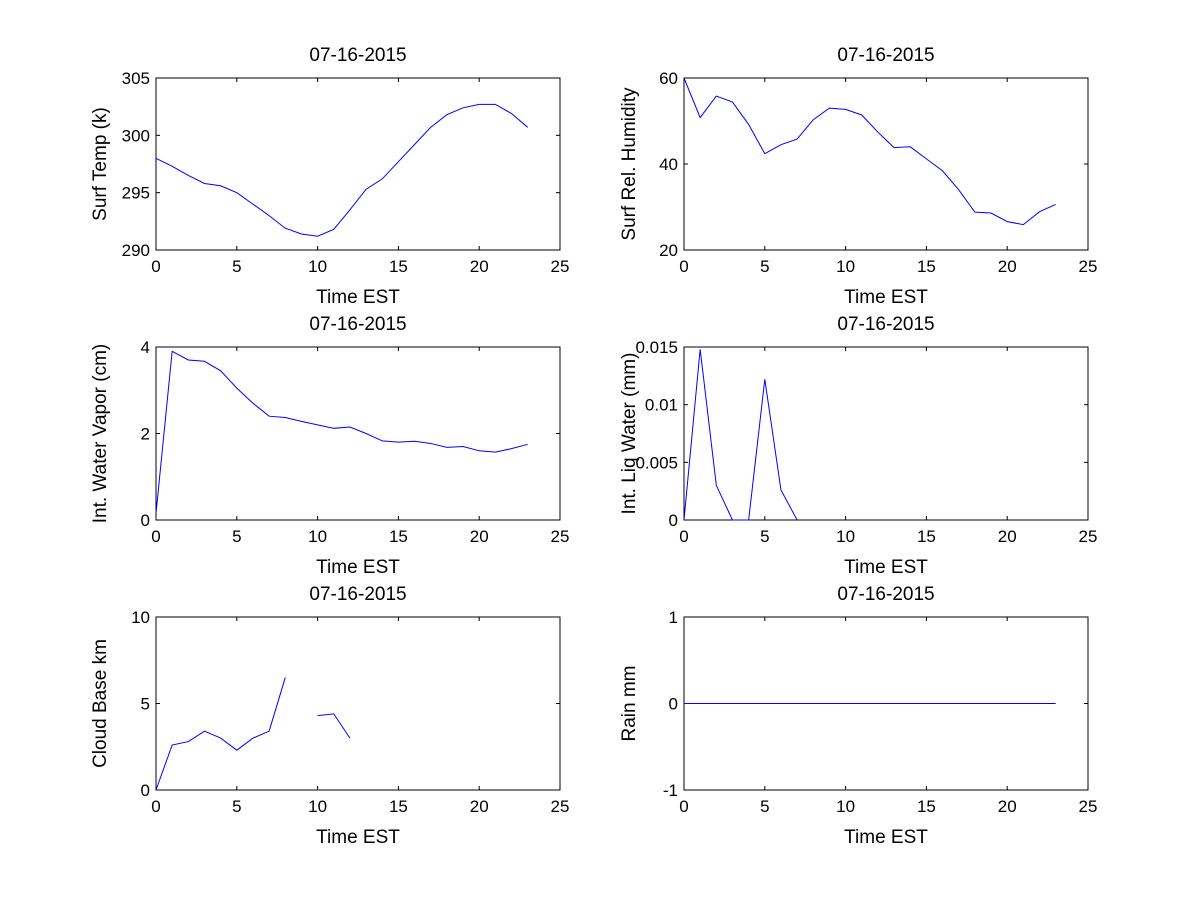 The width and height of the screenshot is (1200, 900). What do you see at coordinates (140, 617) in the screenshot?
I see `y-tick-label: 10` at bounding box center [140, 617].